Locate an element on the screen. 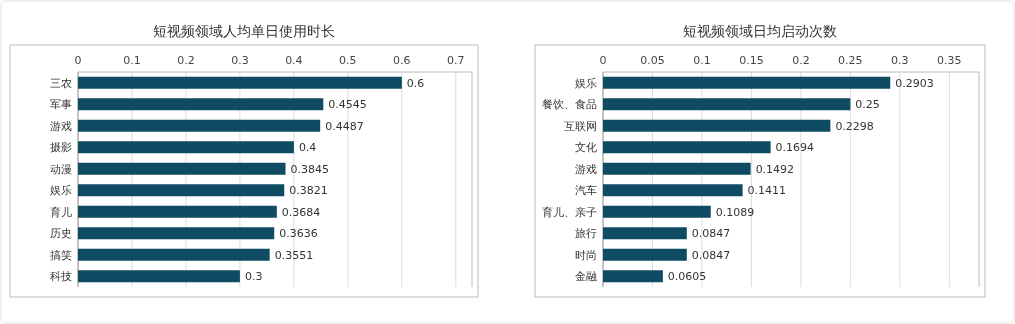 This screenshot has height=324, width=1015. y-tick-label: 时尚 is located at coordinates (586, 255).